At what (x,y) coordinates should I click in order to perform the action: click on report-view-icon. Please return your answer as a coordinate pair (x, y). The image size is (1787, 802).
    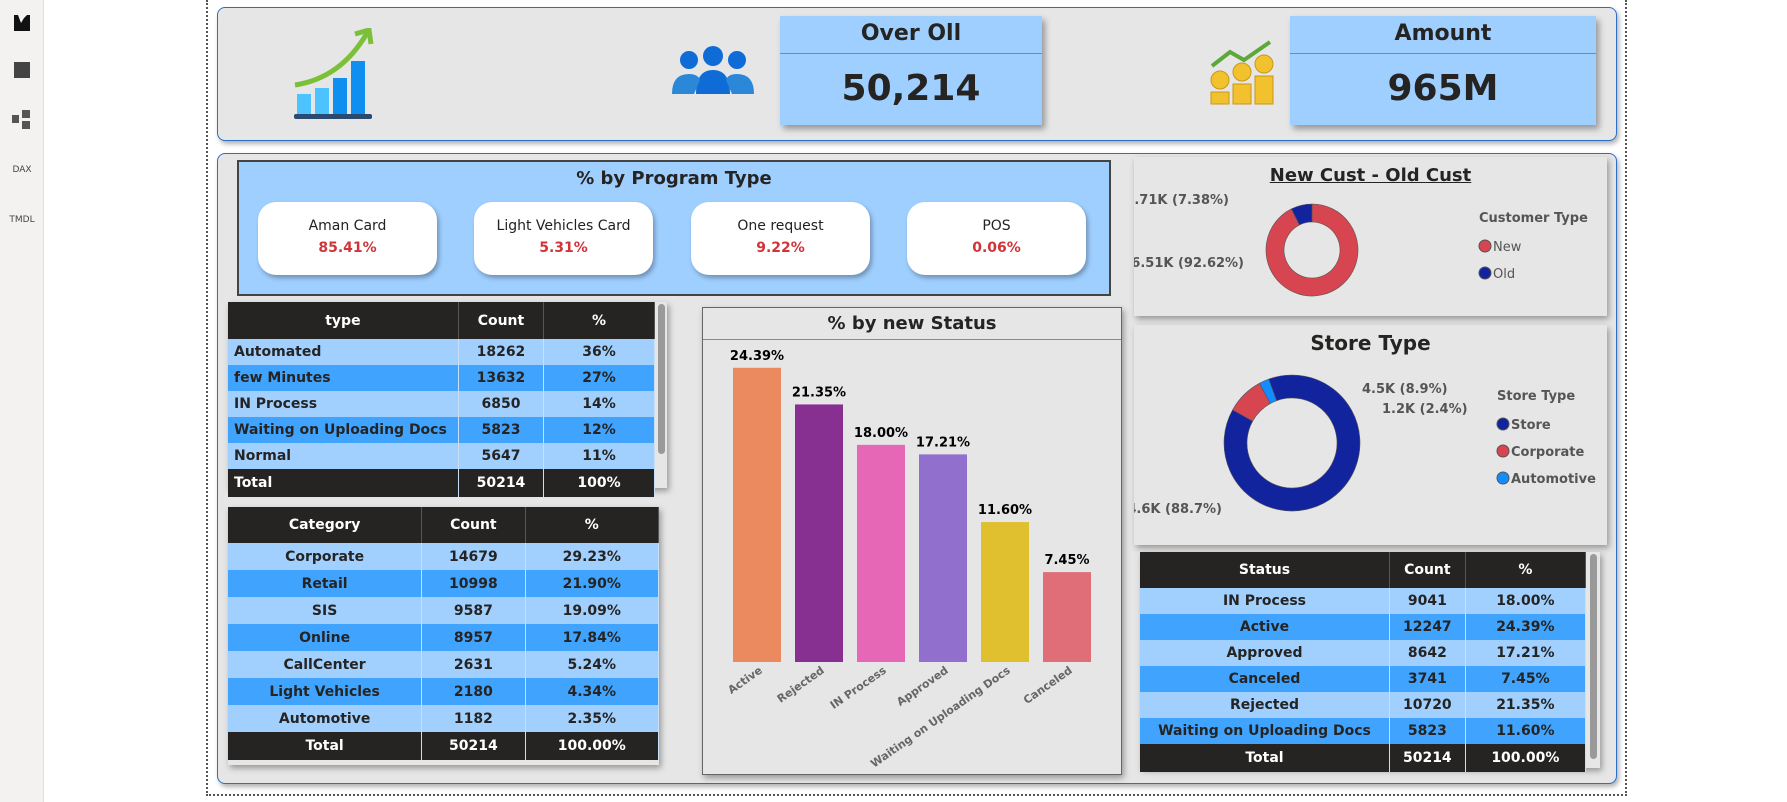
    Looking at the image, I should click on (22, 22).